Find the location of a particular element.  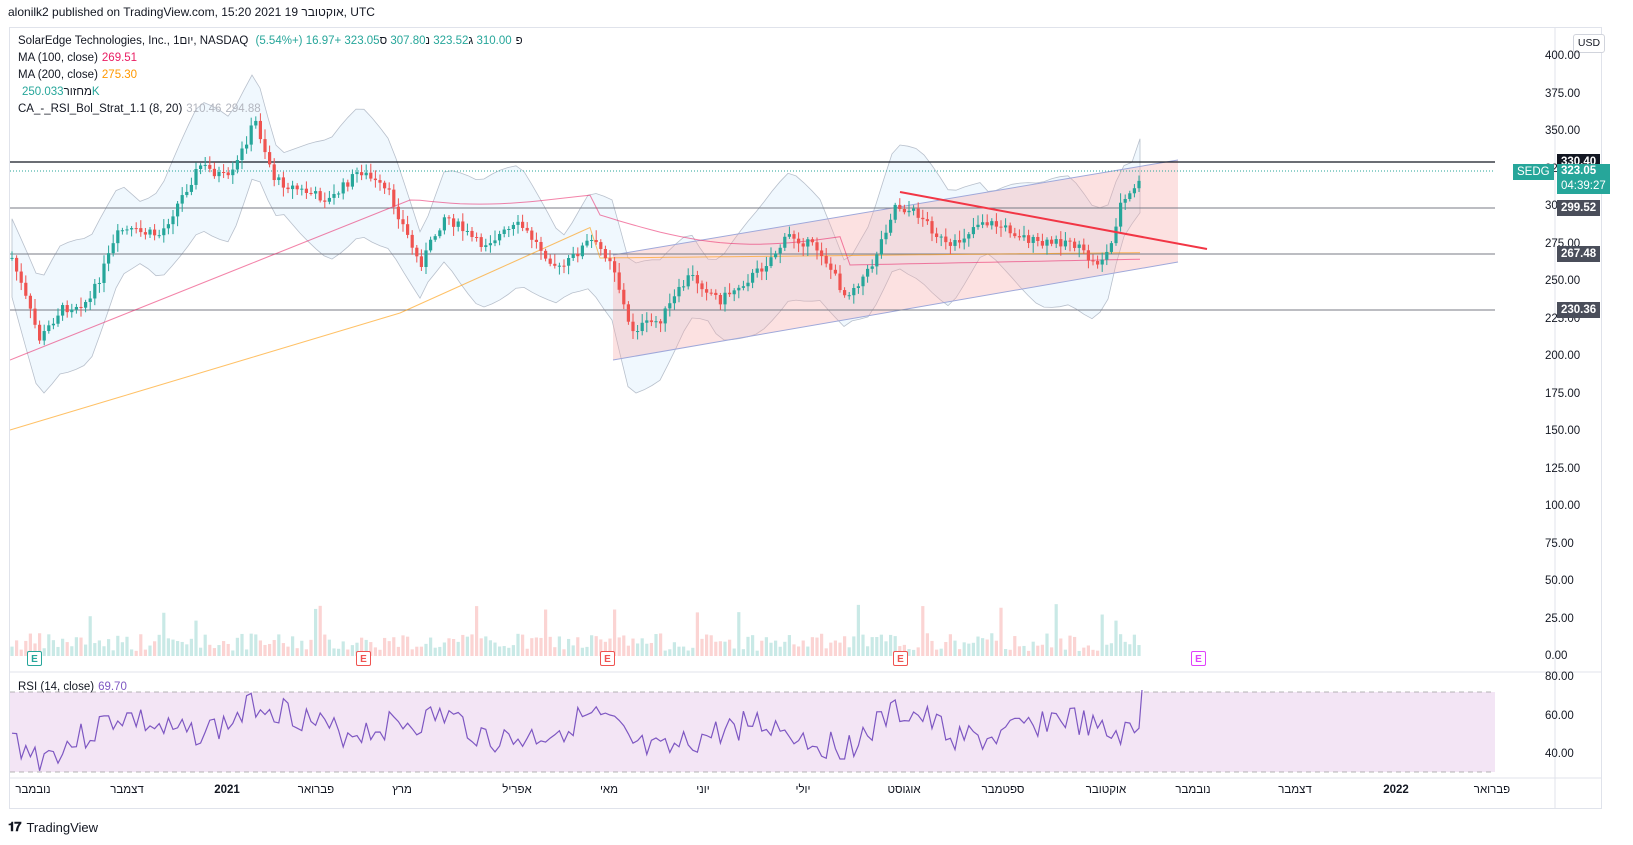

currency-button: USD is located at coordinates (1589, 43).